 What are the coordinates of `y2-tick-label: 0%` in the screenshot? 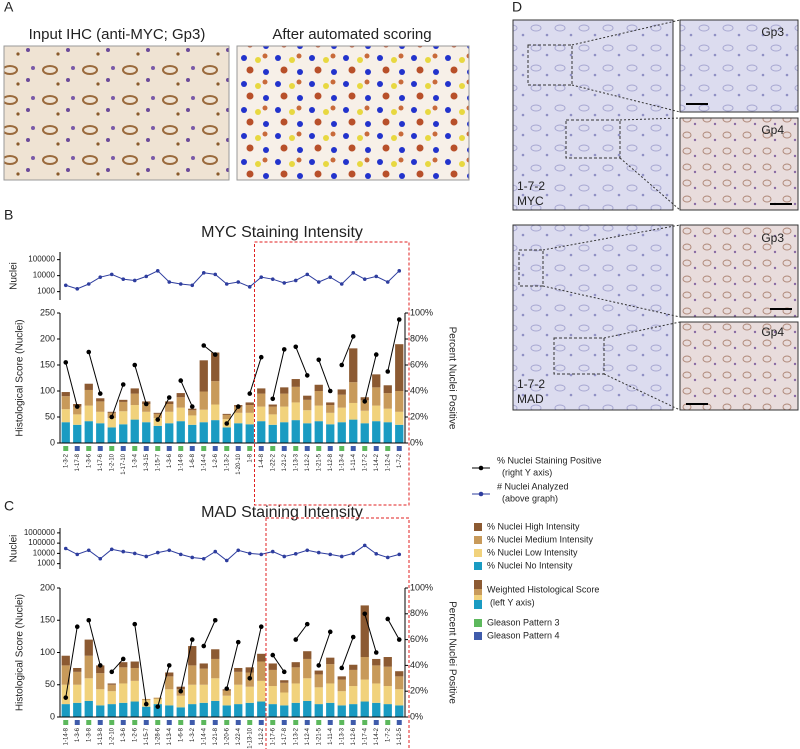 It's located at (416, 716).